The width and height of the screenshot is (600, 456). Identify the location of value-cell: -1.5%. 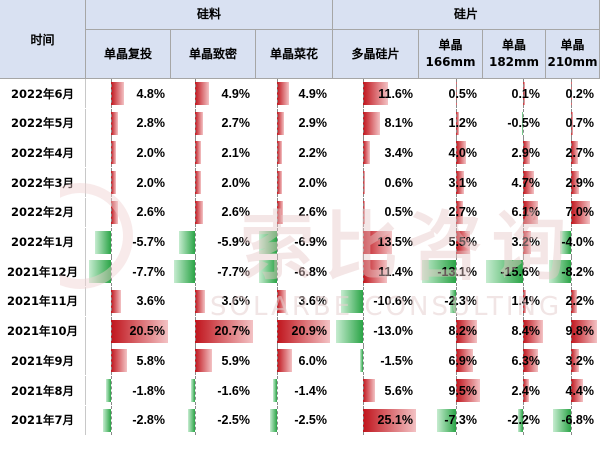
(376, 361).